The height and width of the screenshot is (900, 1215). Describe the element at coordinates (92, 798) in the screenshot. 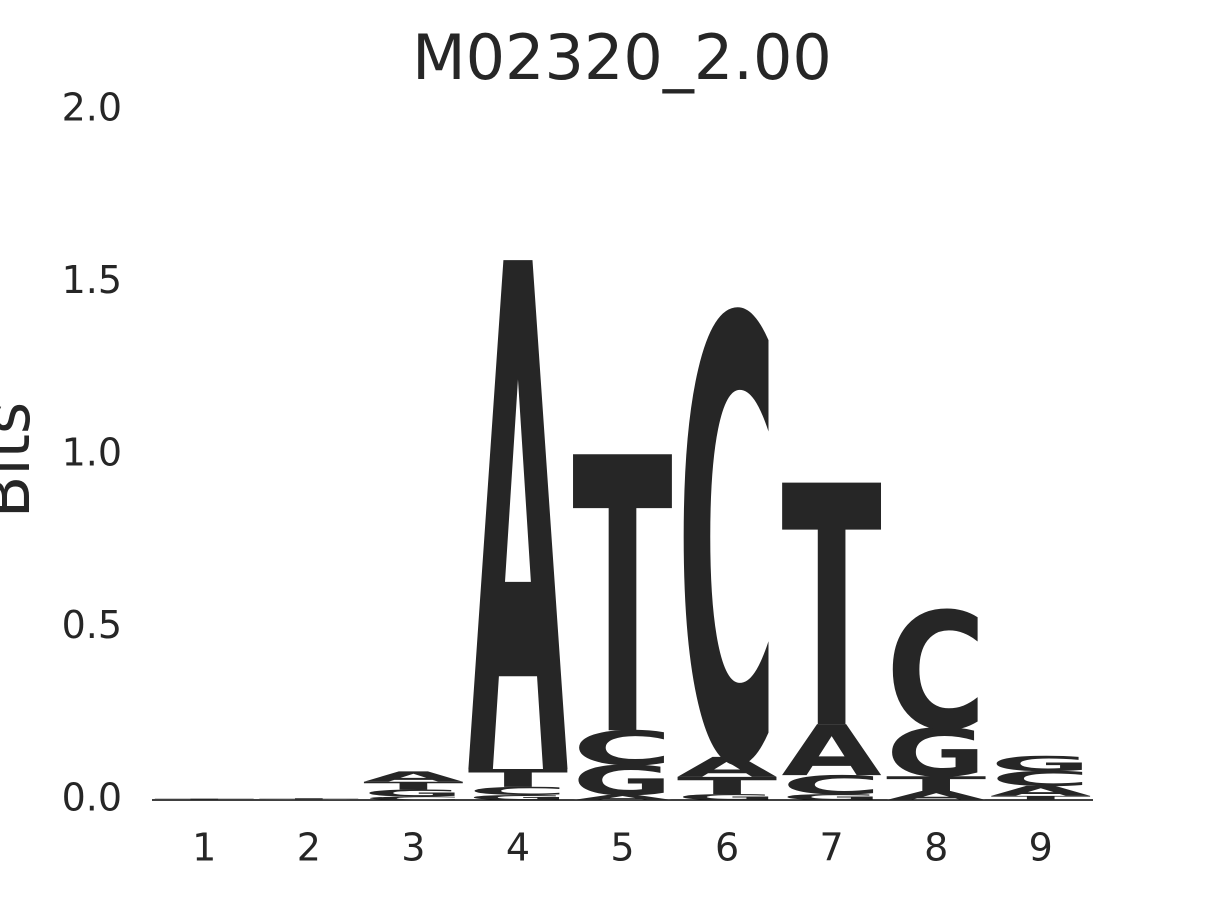

I see `y-tick-label: 0.0` at that location.